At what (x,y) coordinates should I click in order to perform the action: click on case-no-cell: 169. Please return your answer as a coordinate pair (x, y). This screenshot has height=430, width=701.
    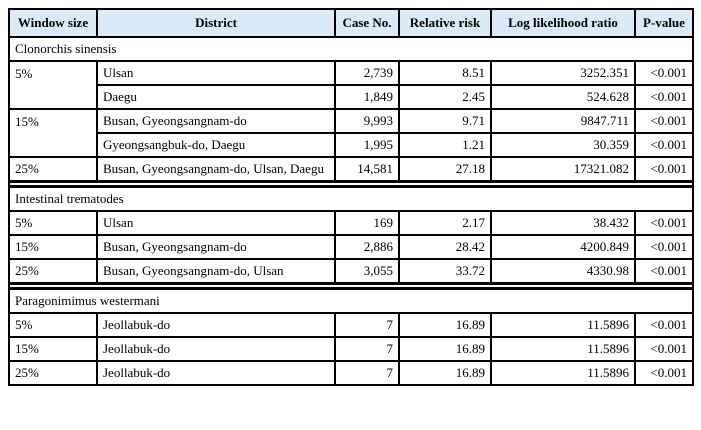
    Looking at the image, I should click on (367, 223).